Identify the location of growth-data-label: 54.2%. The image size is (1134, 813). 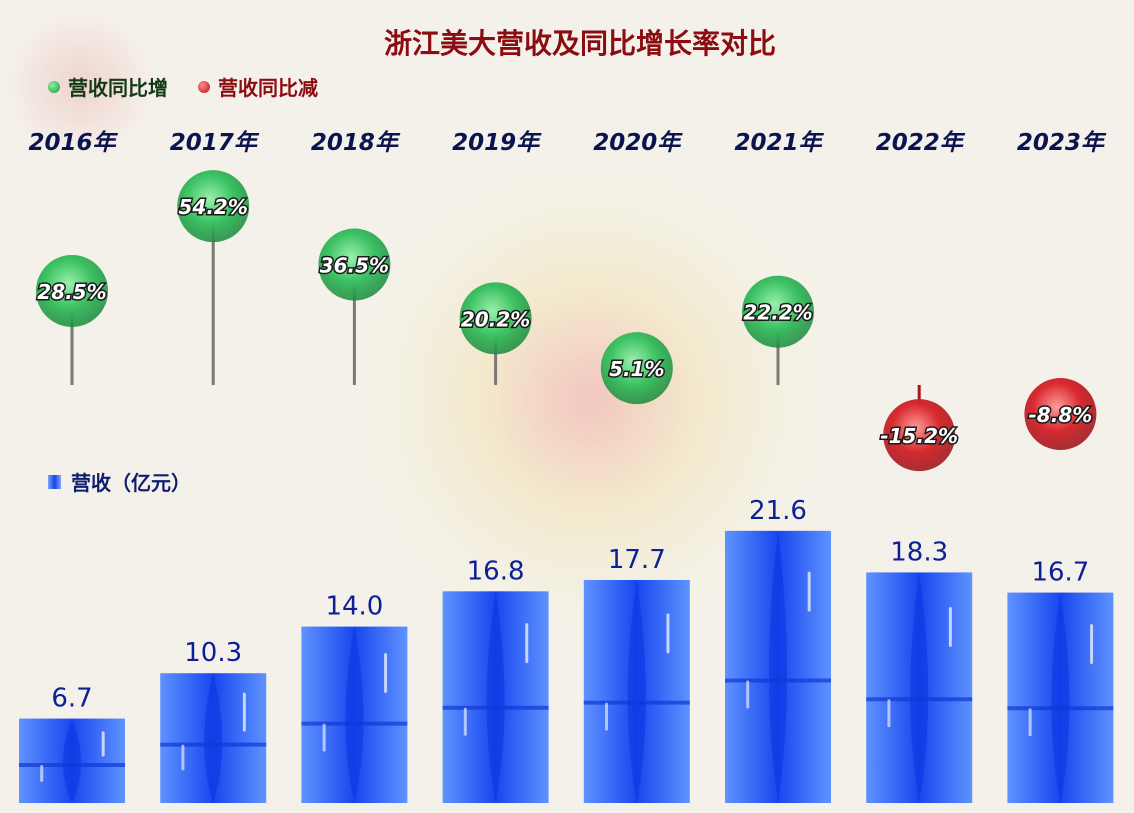
(213, 207).